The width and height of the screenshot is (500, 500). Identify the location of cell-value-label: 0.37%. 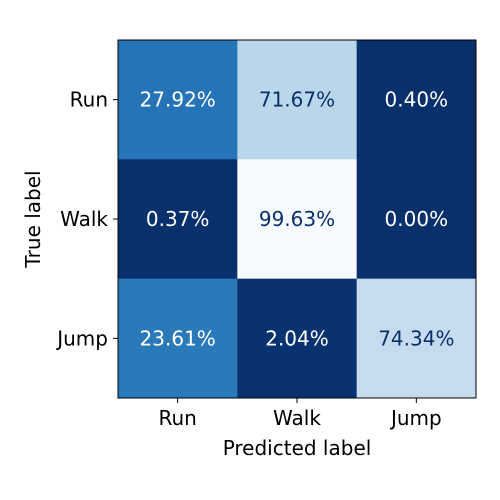
(178, 219).